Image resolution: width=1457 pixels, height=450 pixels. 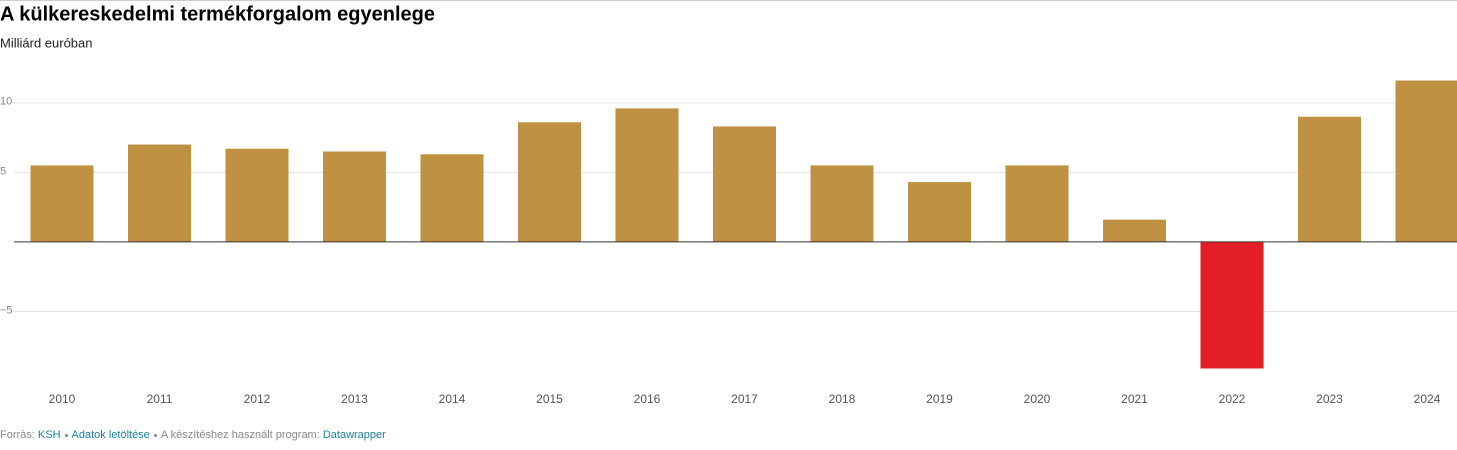 I want to click on x-tick-label: 2020, so click(x=1037, y=399).